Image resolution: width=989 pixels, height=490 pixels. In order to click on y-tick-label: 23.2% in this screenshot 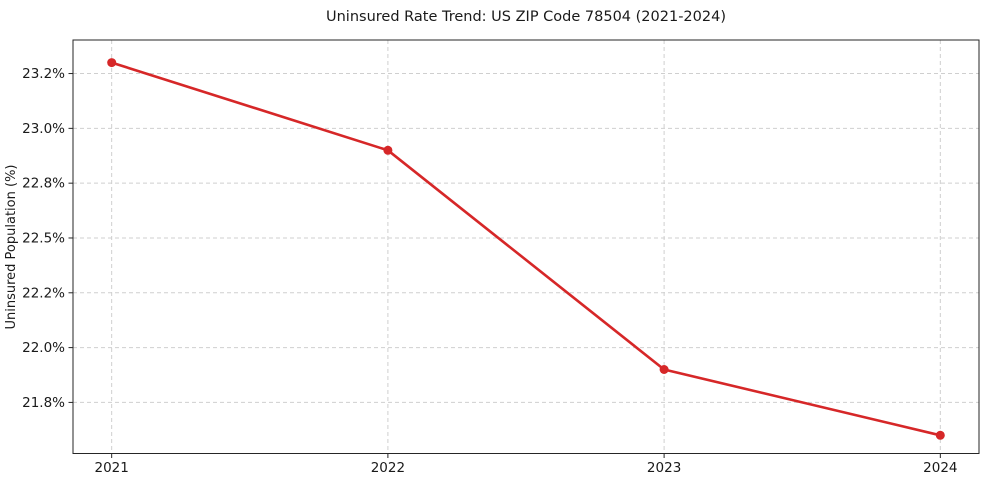, I will do `click(43, 74)`.